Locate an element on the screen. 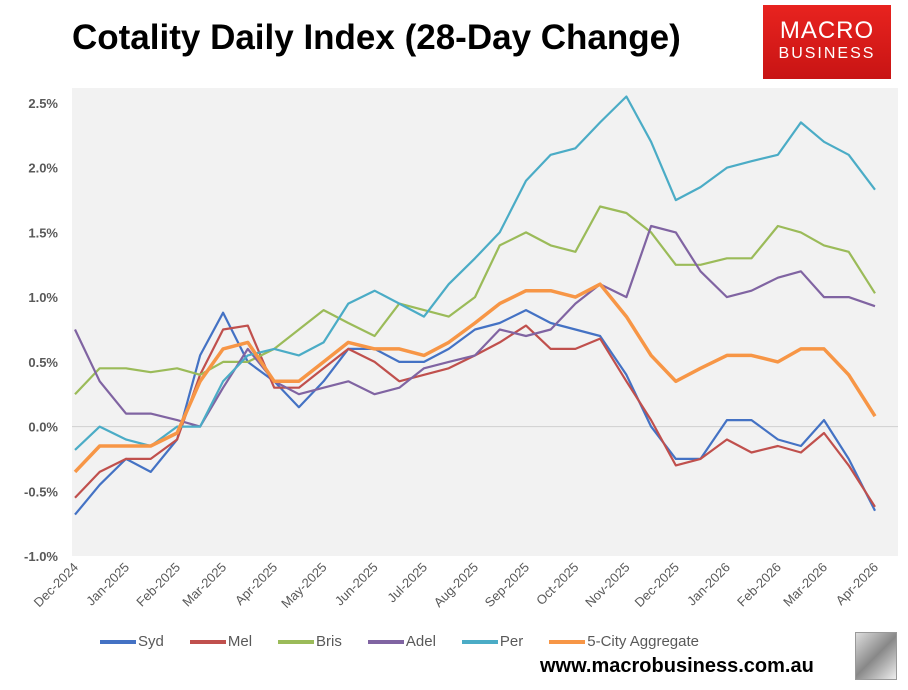  chart-title: Cotality Daily Index (28-Day Change) is located at coordinates (376, 37).